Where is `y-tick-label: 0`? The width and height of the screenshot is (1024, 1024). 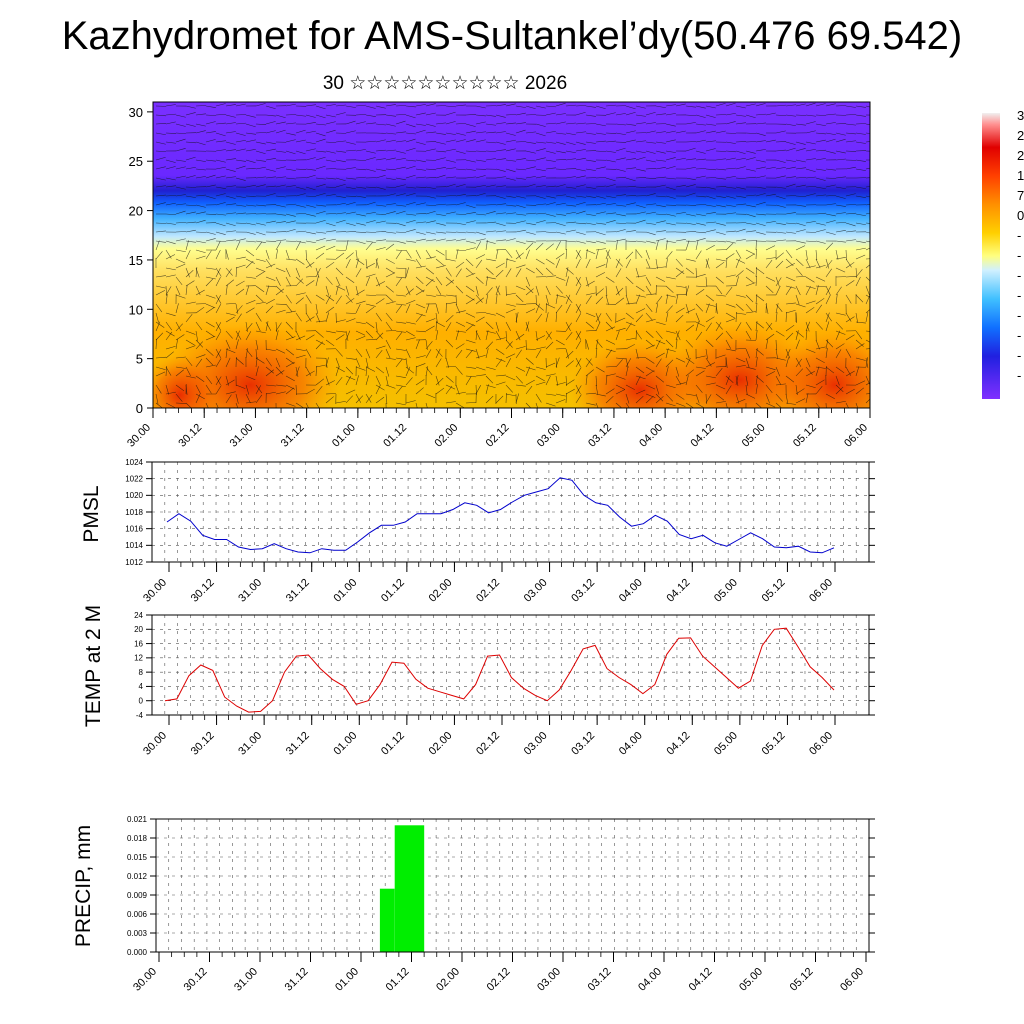 y-tick-label: 0 is located at coordinates (139, 408).